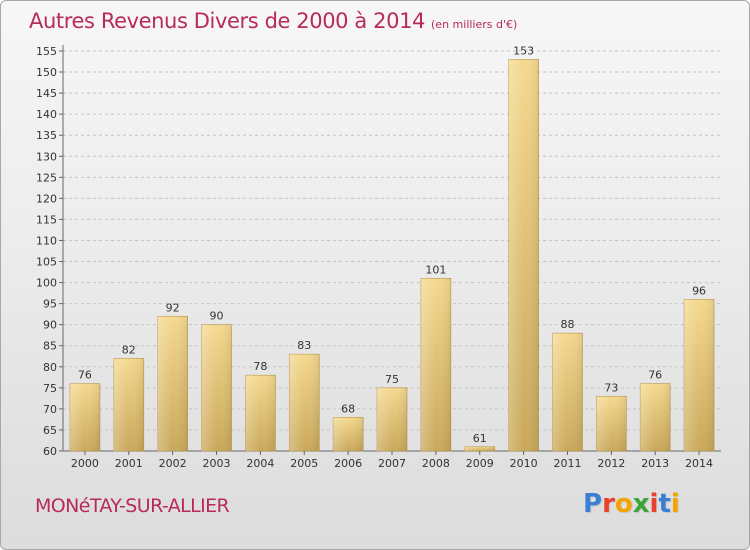 Image resolution: width=750 pixels, height=550 pixels. Describe the element at coordinates (217, 316) in the screenshot. I see `data-label: 90` at that location.